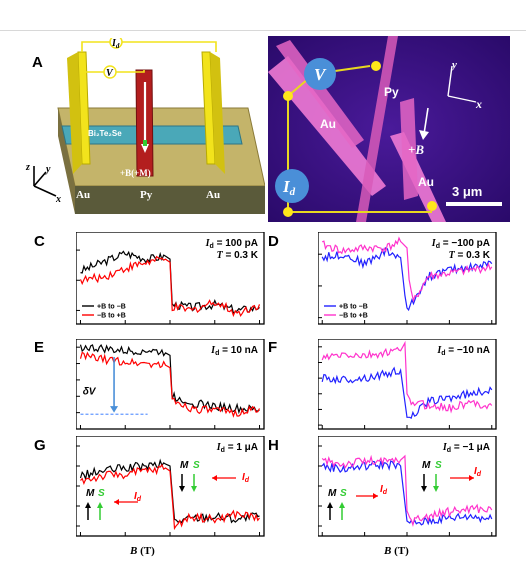 This screenshot has width=526, height=564. Describe the element at coordinates (217, 113) in the screenshot. I see `au-right-electrode-side` at that location.